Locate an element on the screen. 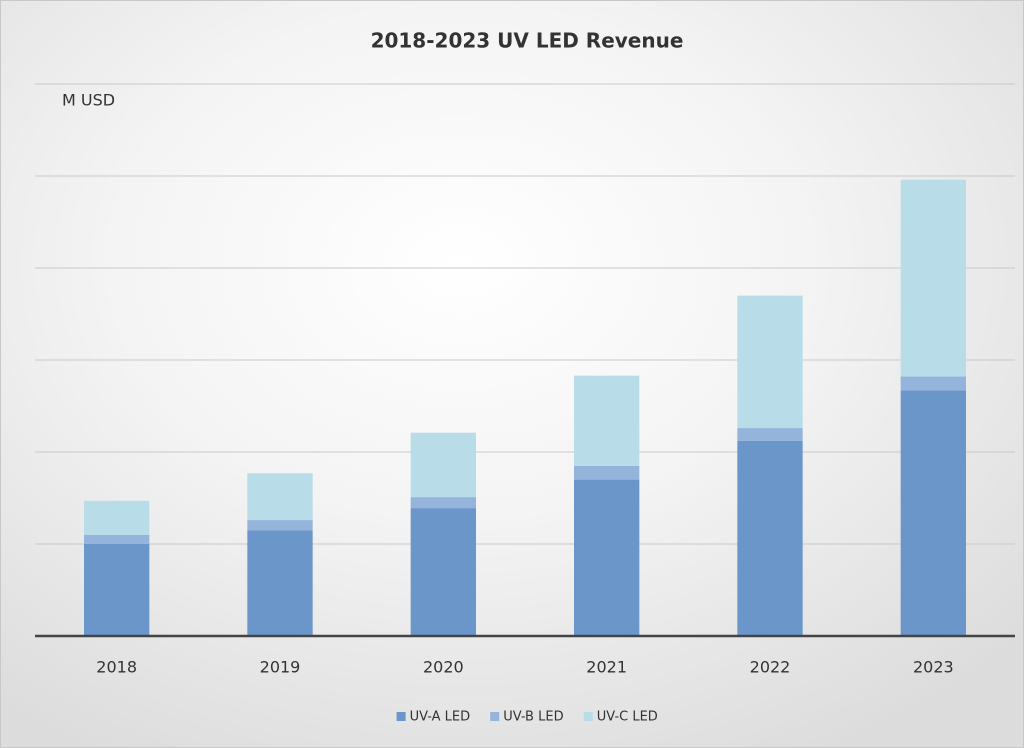 This screenshot has height=748, width=1024. x-tick-label: 2021 is located at coordinates (606, 667).